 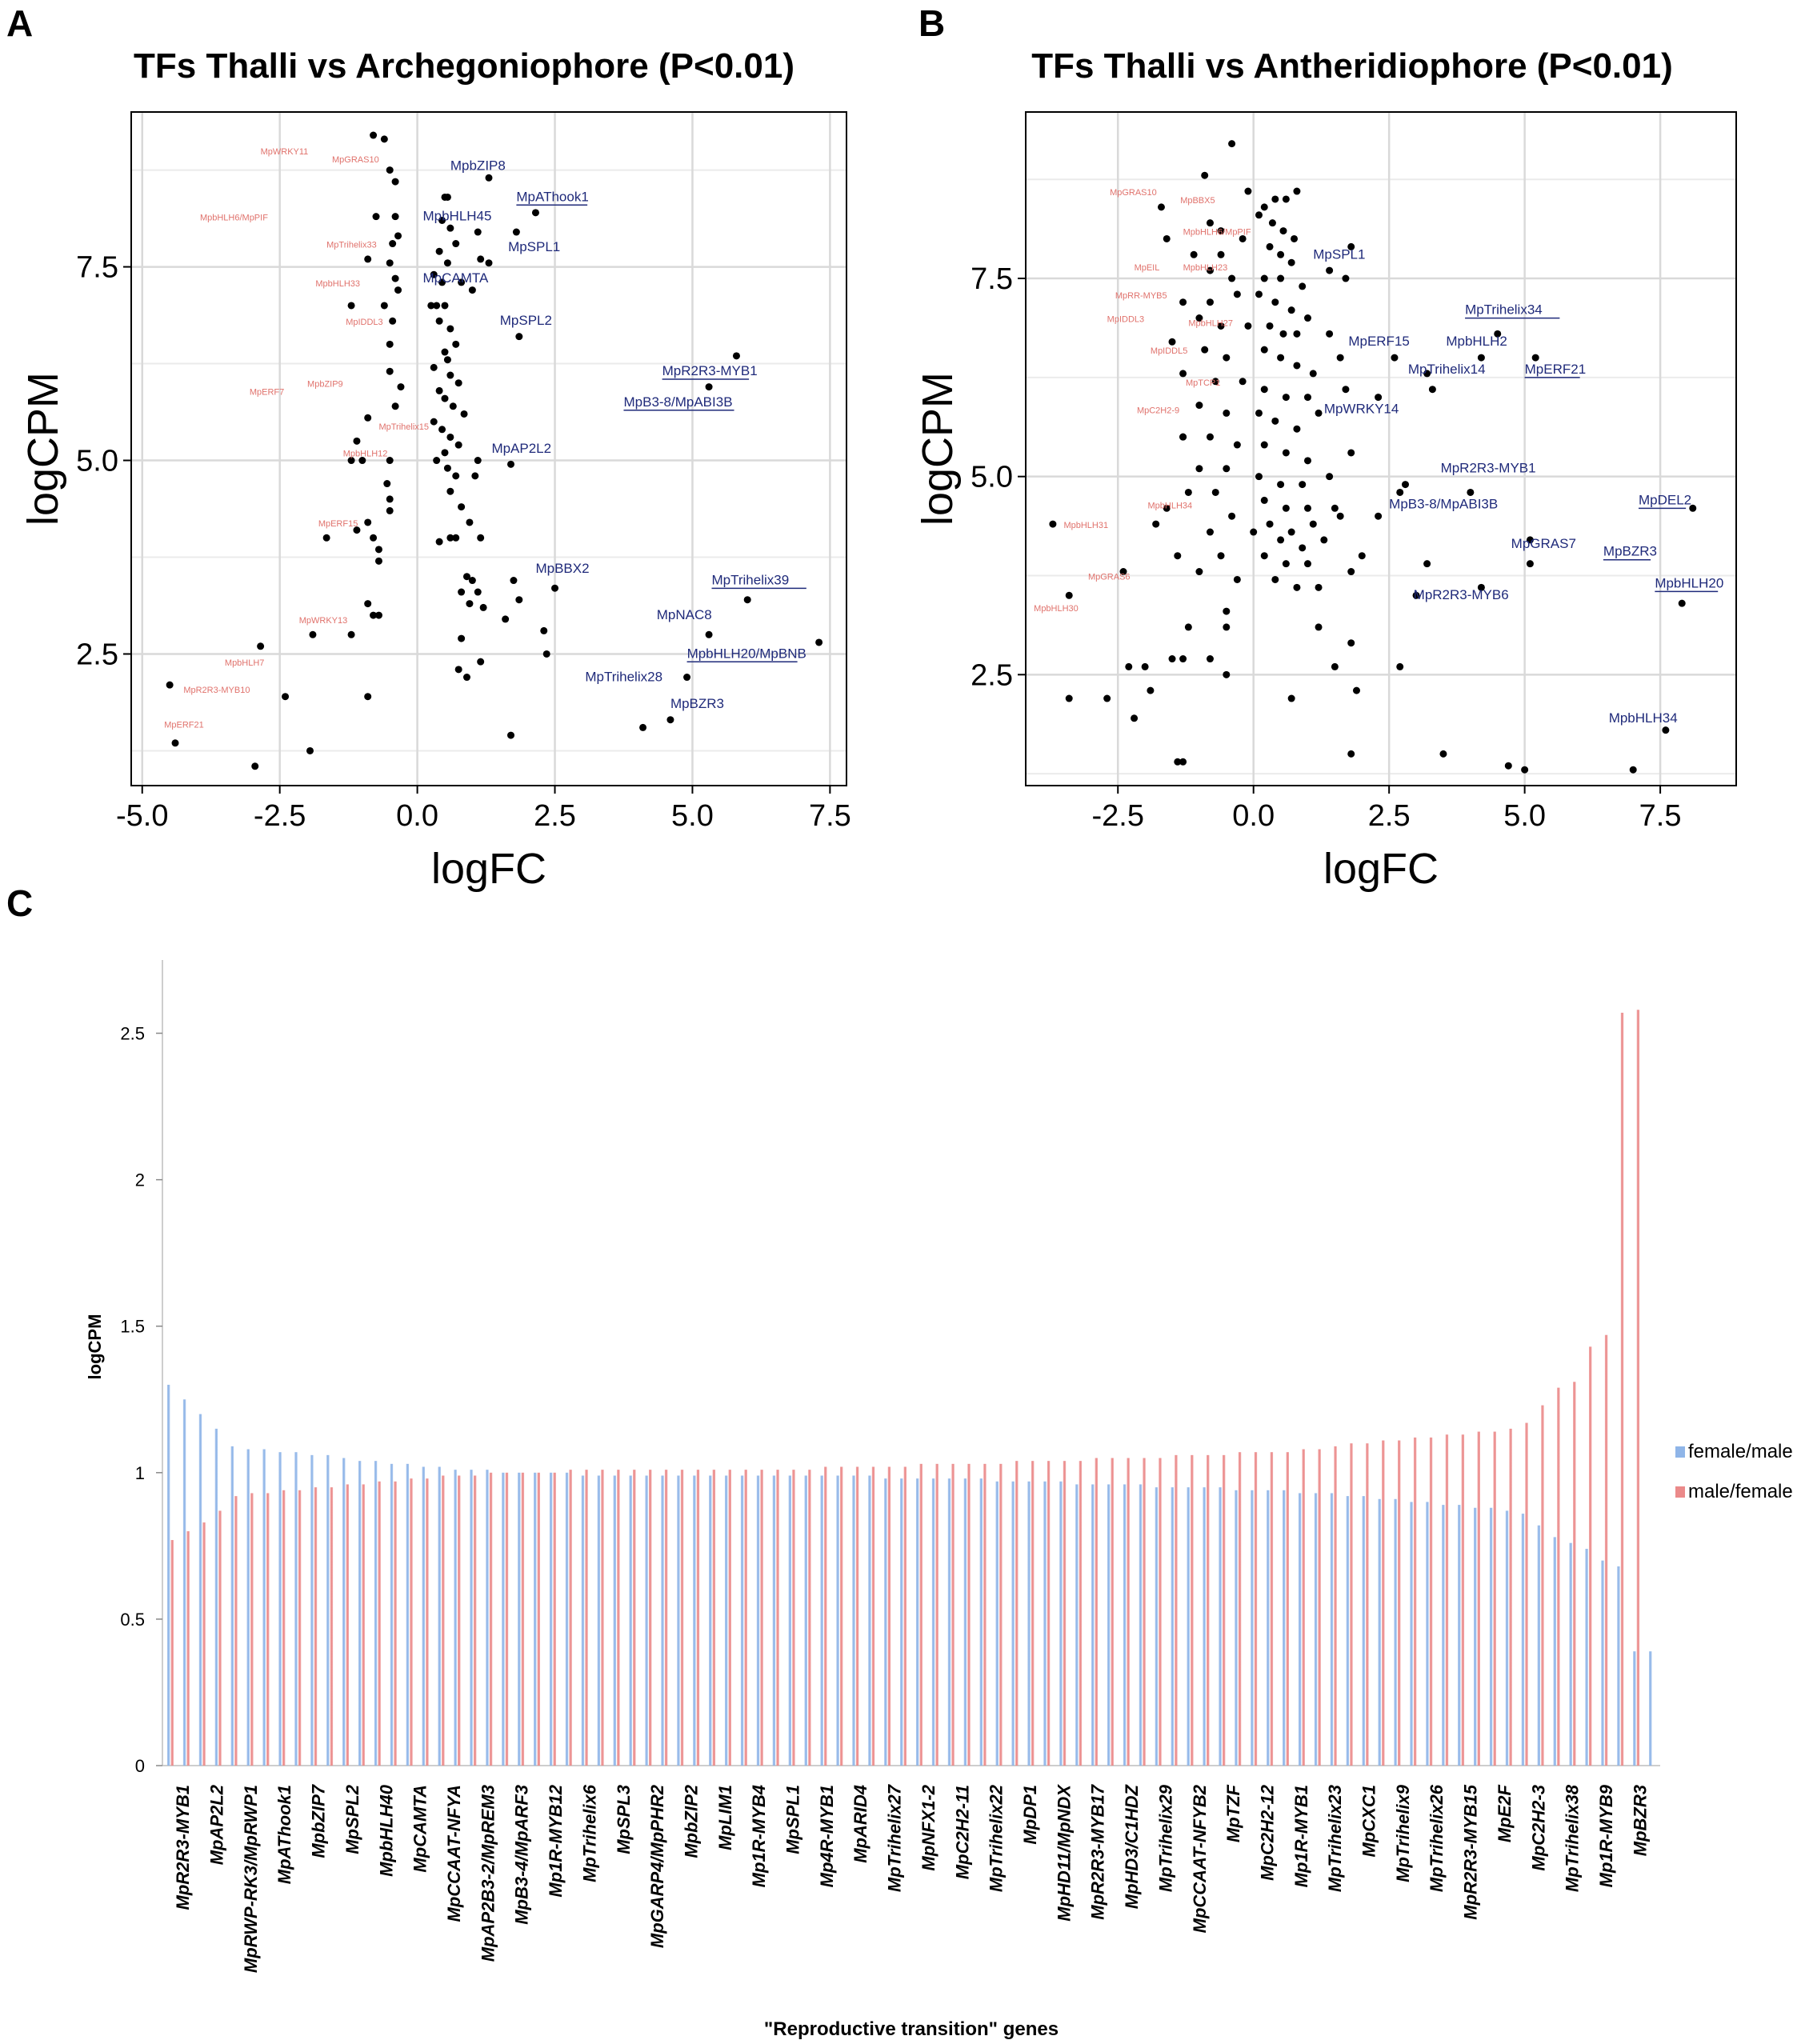 I want to click on category-label: Mp1R-MYB4, so click(x=759, y=1836).